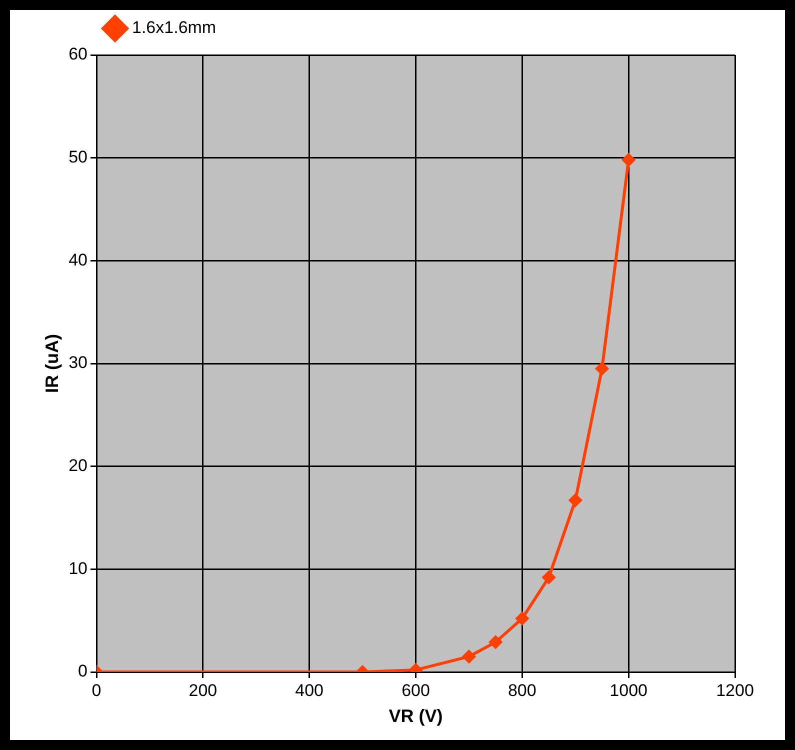  Describe the element at coordinates (629, 690) in the screenshot. I see `x-tick-label: 1000` at that location.